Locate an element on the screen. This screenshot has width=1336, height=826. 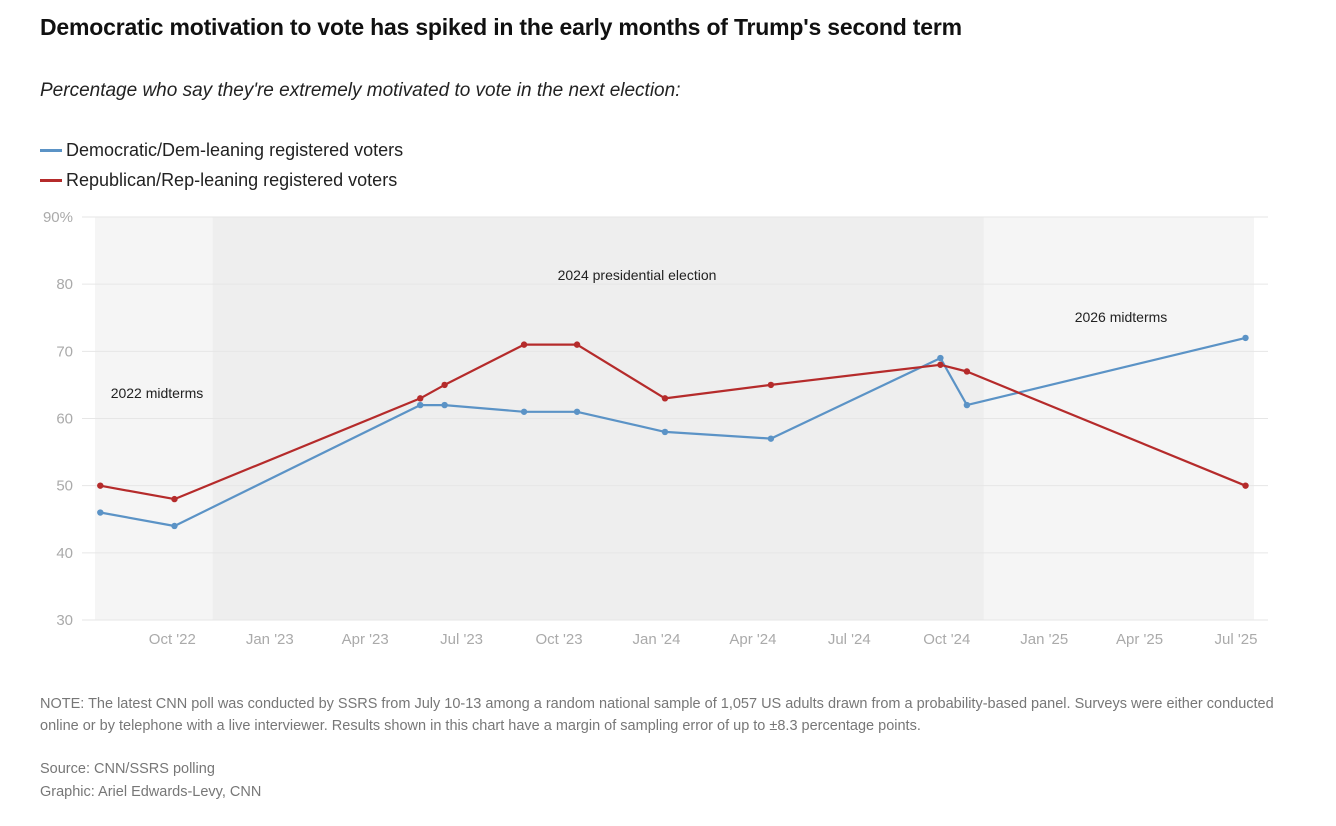
y-tick-label-40: 40 is located at coordinates (64, 553).